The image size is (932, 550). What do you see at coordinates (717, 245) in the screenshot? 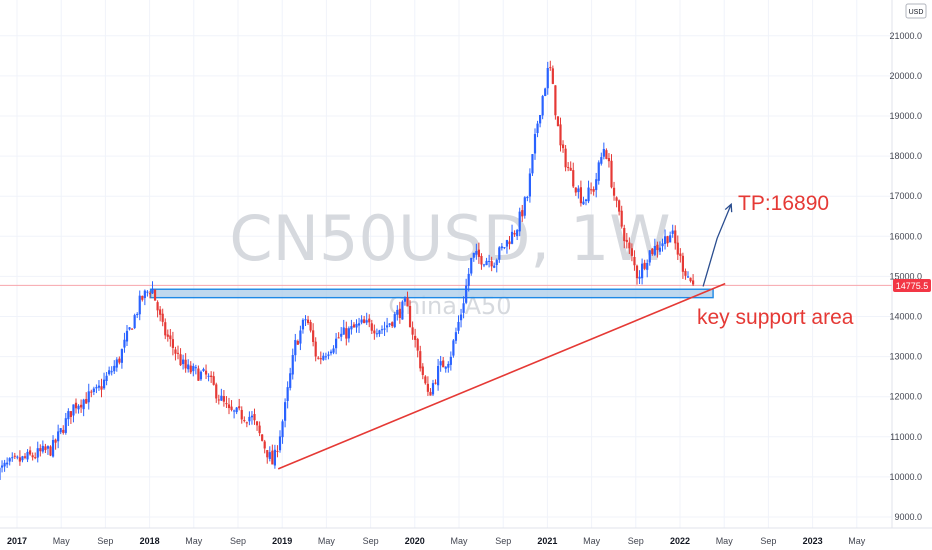
I see `projection-path` at bounding box center [717, 245].